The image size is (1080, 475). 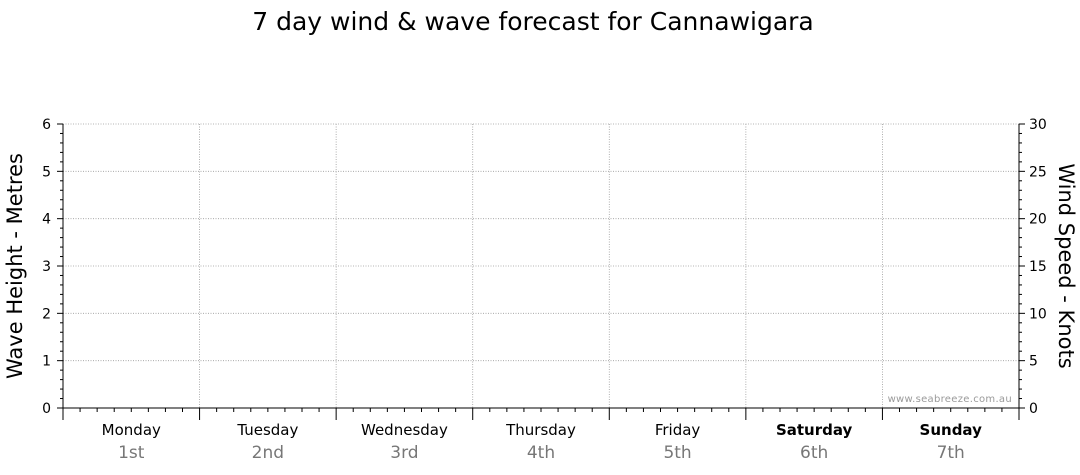 I want to click on day-name-label: Monday, so click(x=131, y=430).